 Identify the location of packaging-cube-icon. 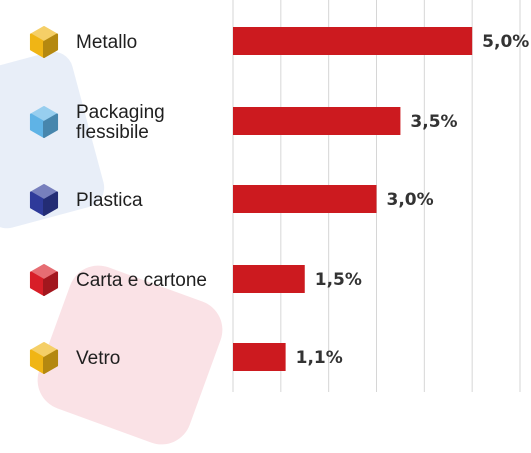
(44, 122).